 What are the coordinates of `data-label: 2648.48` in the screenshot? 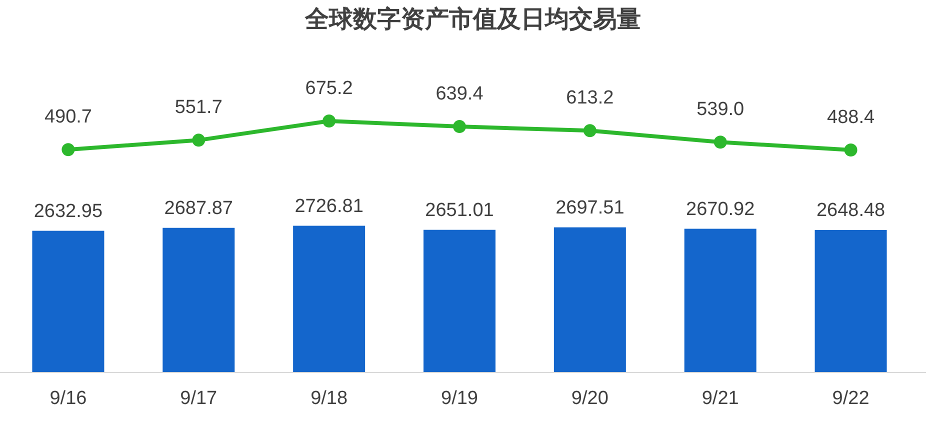 It's located at (851, 210).